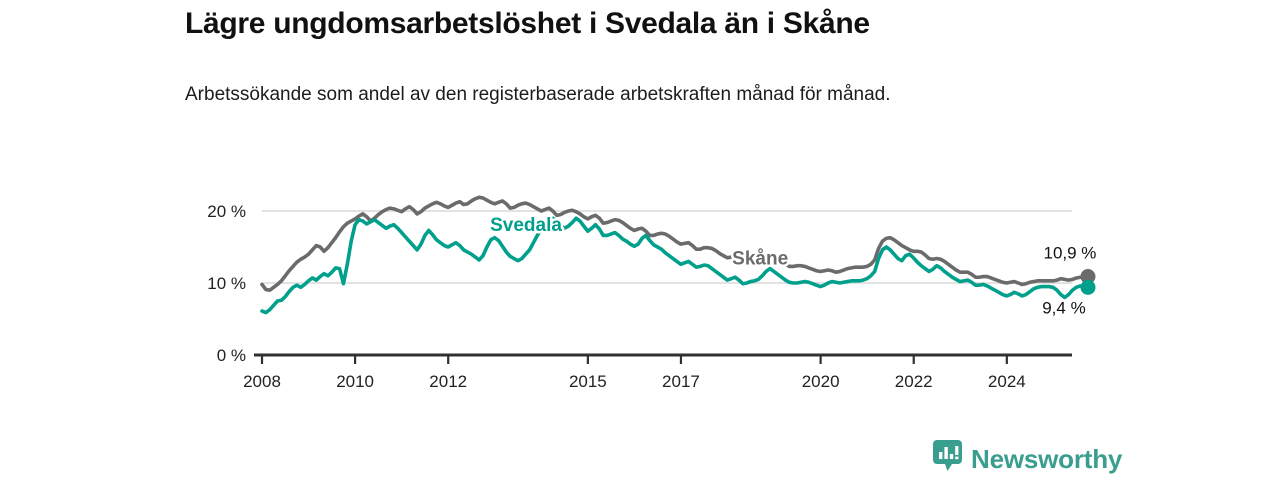 Image resolution: width=1280 pixels, height=480 pixels. I want to click on newsworthy-logo: Newsworthy, so click(1027, 458).